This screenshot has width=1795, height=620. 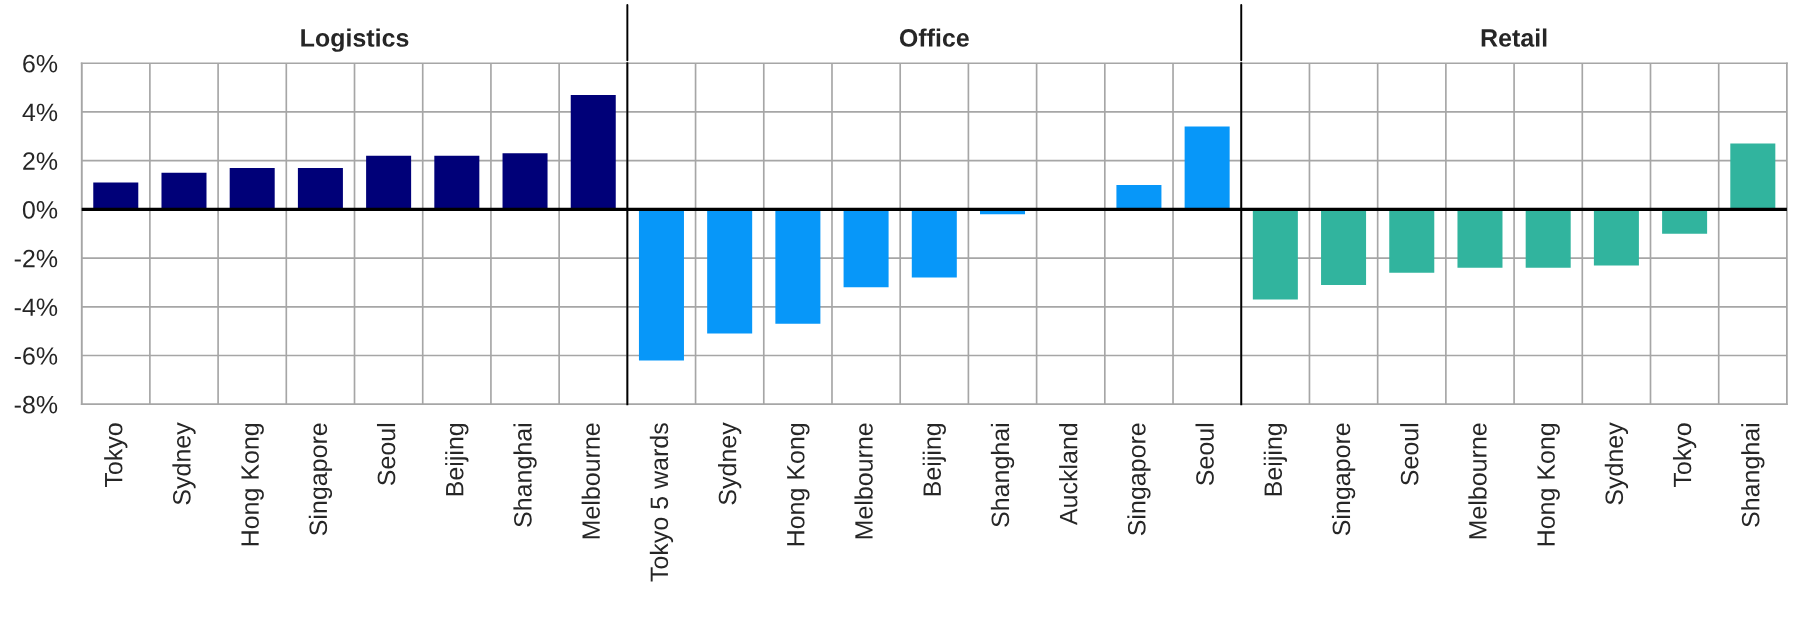 What do you see at coordinates (40, 161) in the screenshot?
I see `y-tick-label: 2%` at bounding box center [40, 161].